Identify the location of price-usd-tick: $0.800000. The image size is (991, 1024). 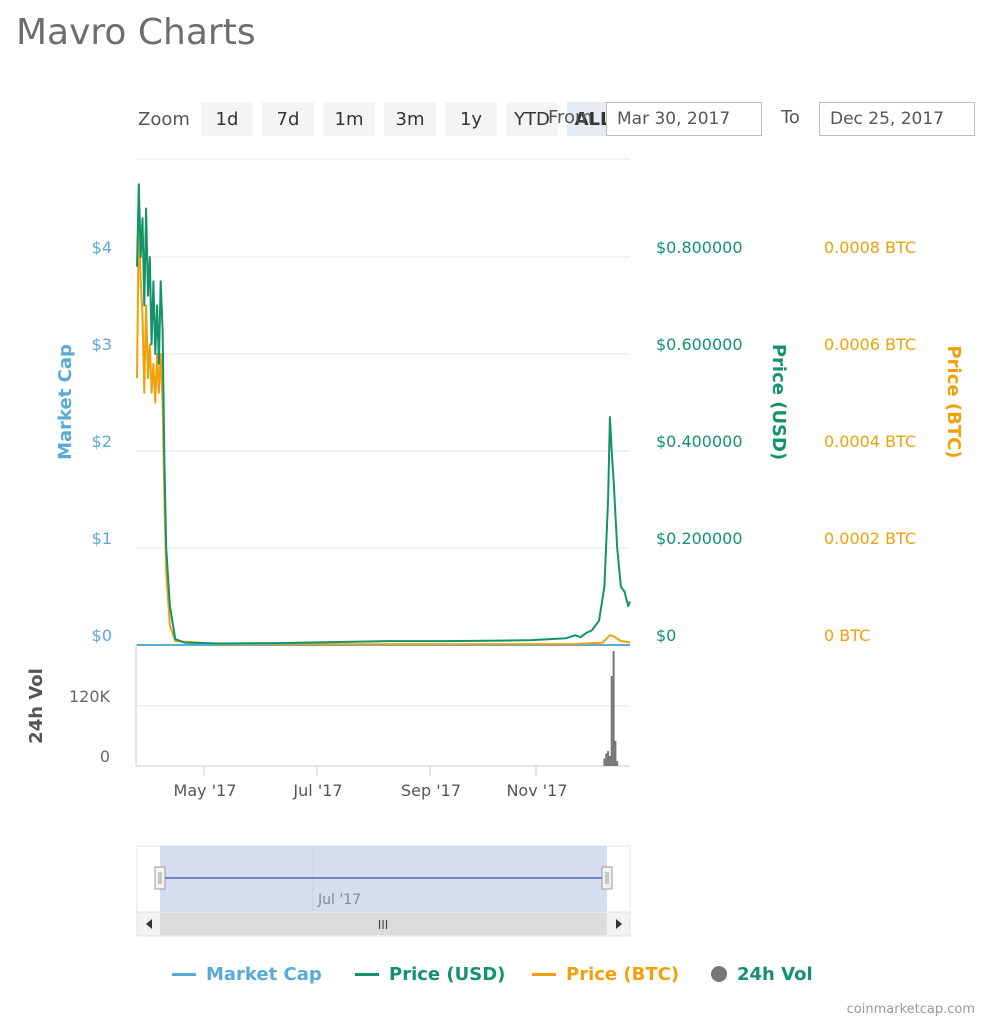
(699, 247).